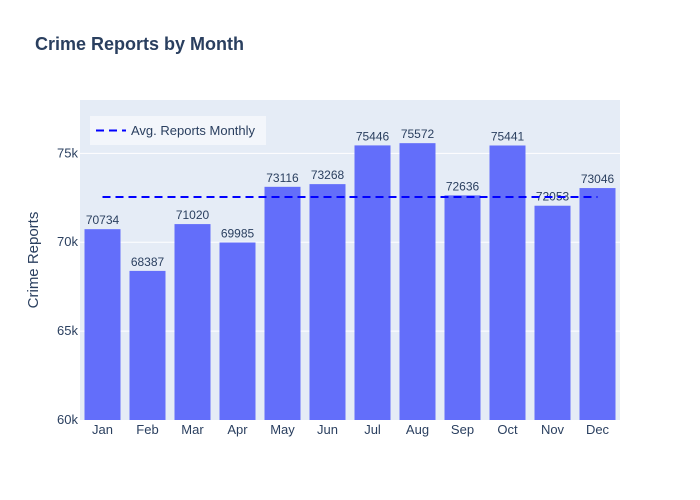 The height and width of the screenshot is (500, 700). What do you see at coordinates (67, 330) in the screenshot?
I see `y-tick-label: 65k` at bounding box center [67, 330].